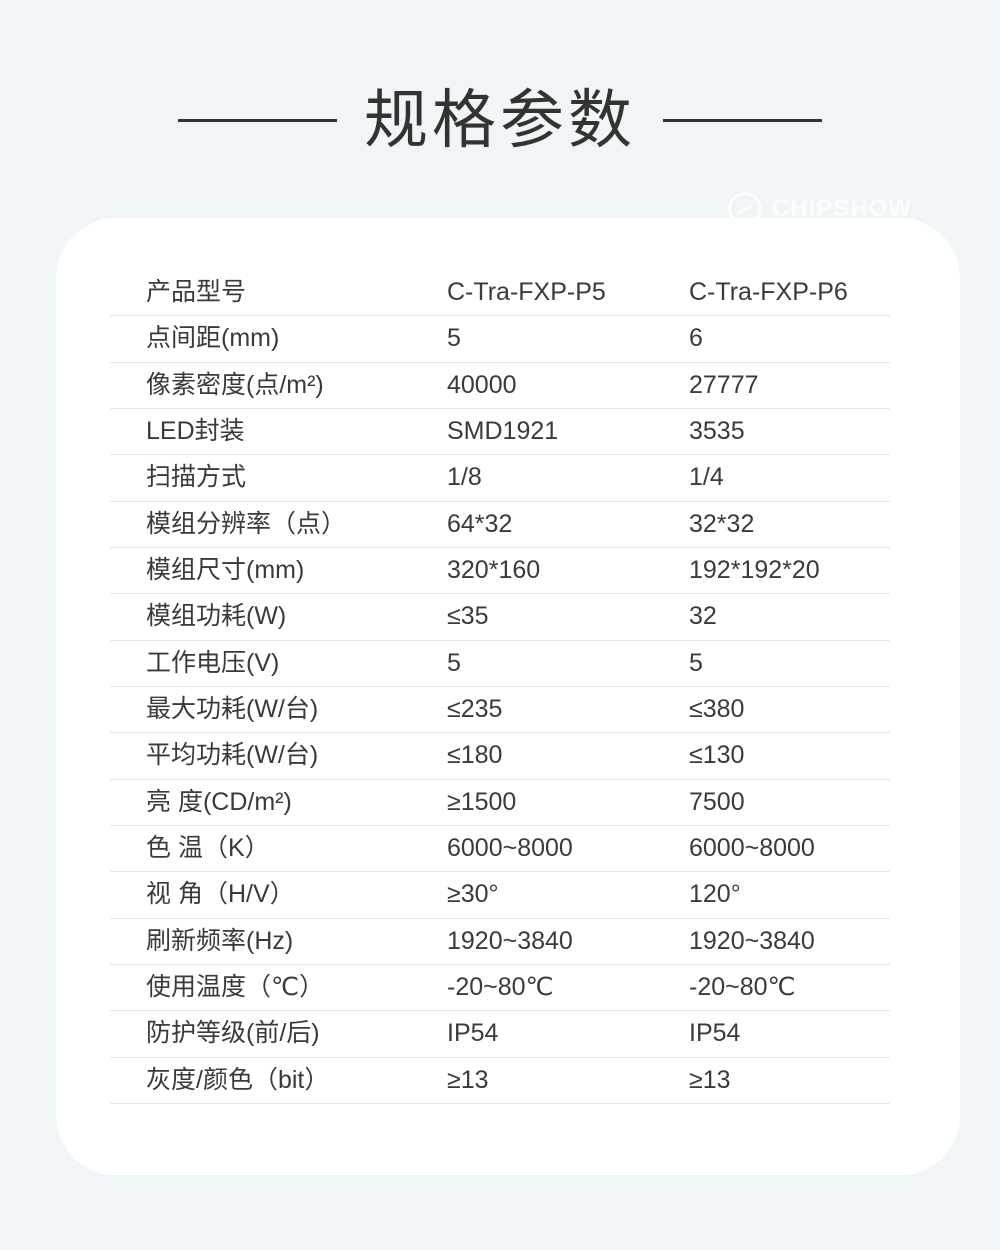 The image size is (1000, 1250). What do you see at coordinates (196, 292) in the screenshot?
I see `row-label: 产品型号` at bounding box center [196, 292].